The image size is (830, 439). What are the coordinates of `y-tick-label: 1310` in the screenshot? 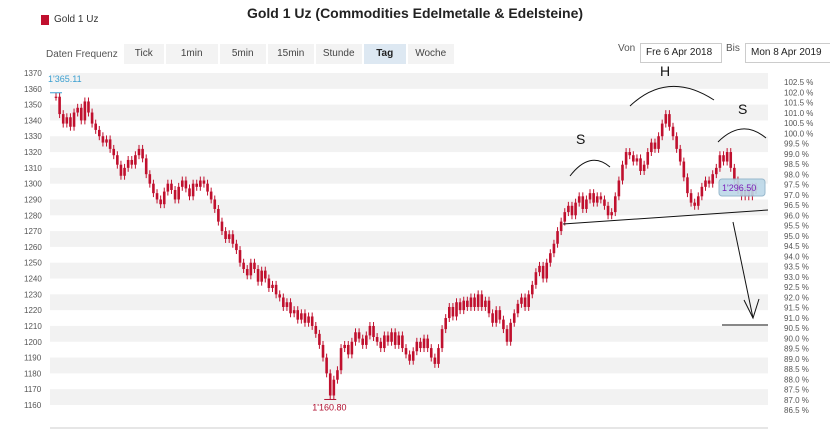 It's located at (33, 168).